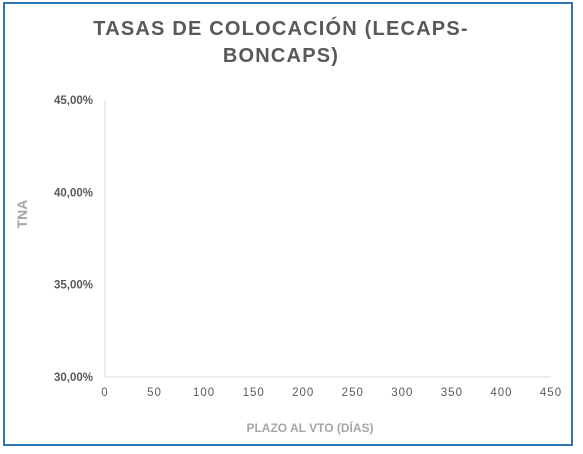 The width and height of the screenshot is (583, 454). I want to click on x-tick-label: 300, so click(402, 393).